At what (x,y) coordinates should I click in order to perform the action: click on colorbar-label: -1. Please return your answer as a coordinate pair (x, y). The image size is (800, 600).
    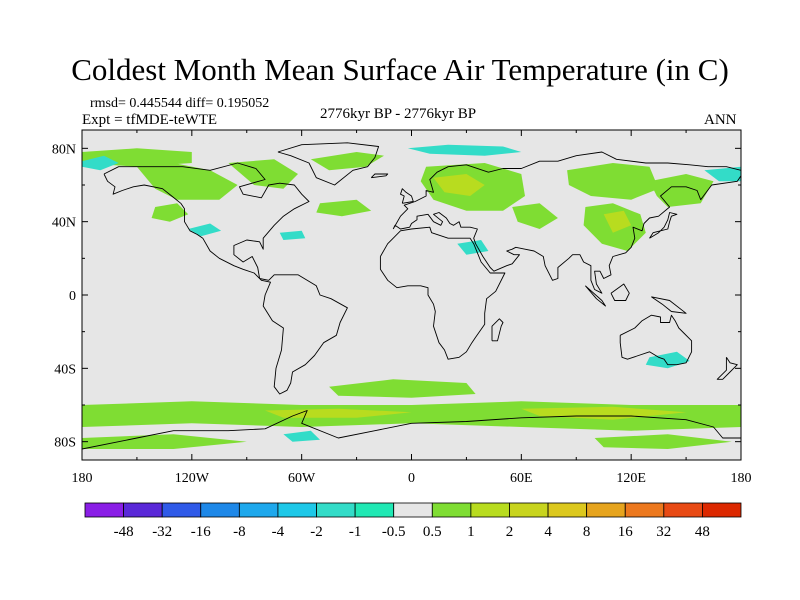
    Looking at the image, I should click on (355, 532).